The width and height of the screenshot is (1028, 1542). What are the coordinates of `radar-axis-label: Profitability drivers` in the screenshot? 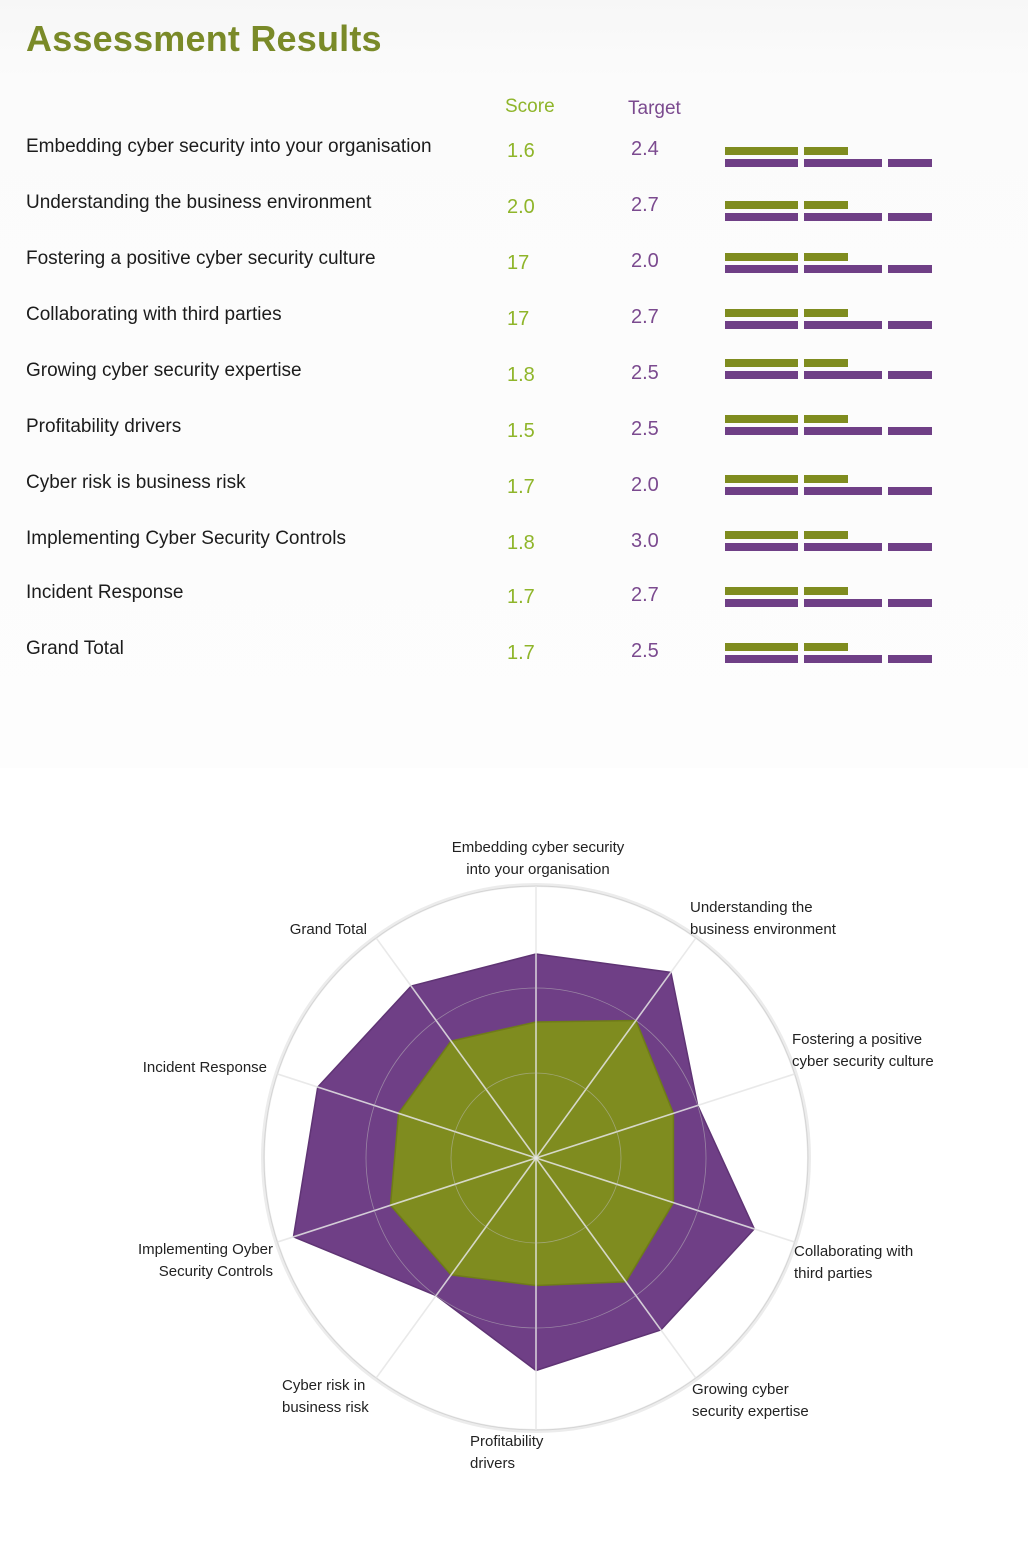 It's located at (507, 1452).